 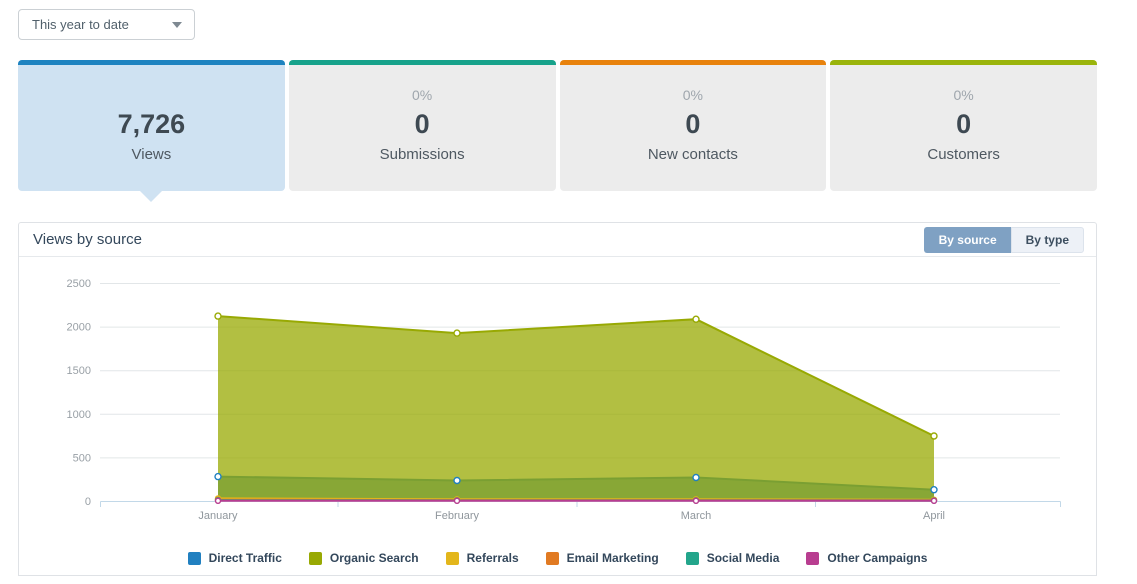 I want to click on stat-card-views: 7,726 Views, so click(x=151, y=125).